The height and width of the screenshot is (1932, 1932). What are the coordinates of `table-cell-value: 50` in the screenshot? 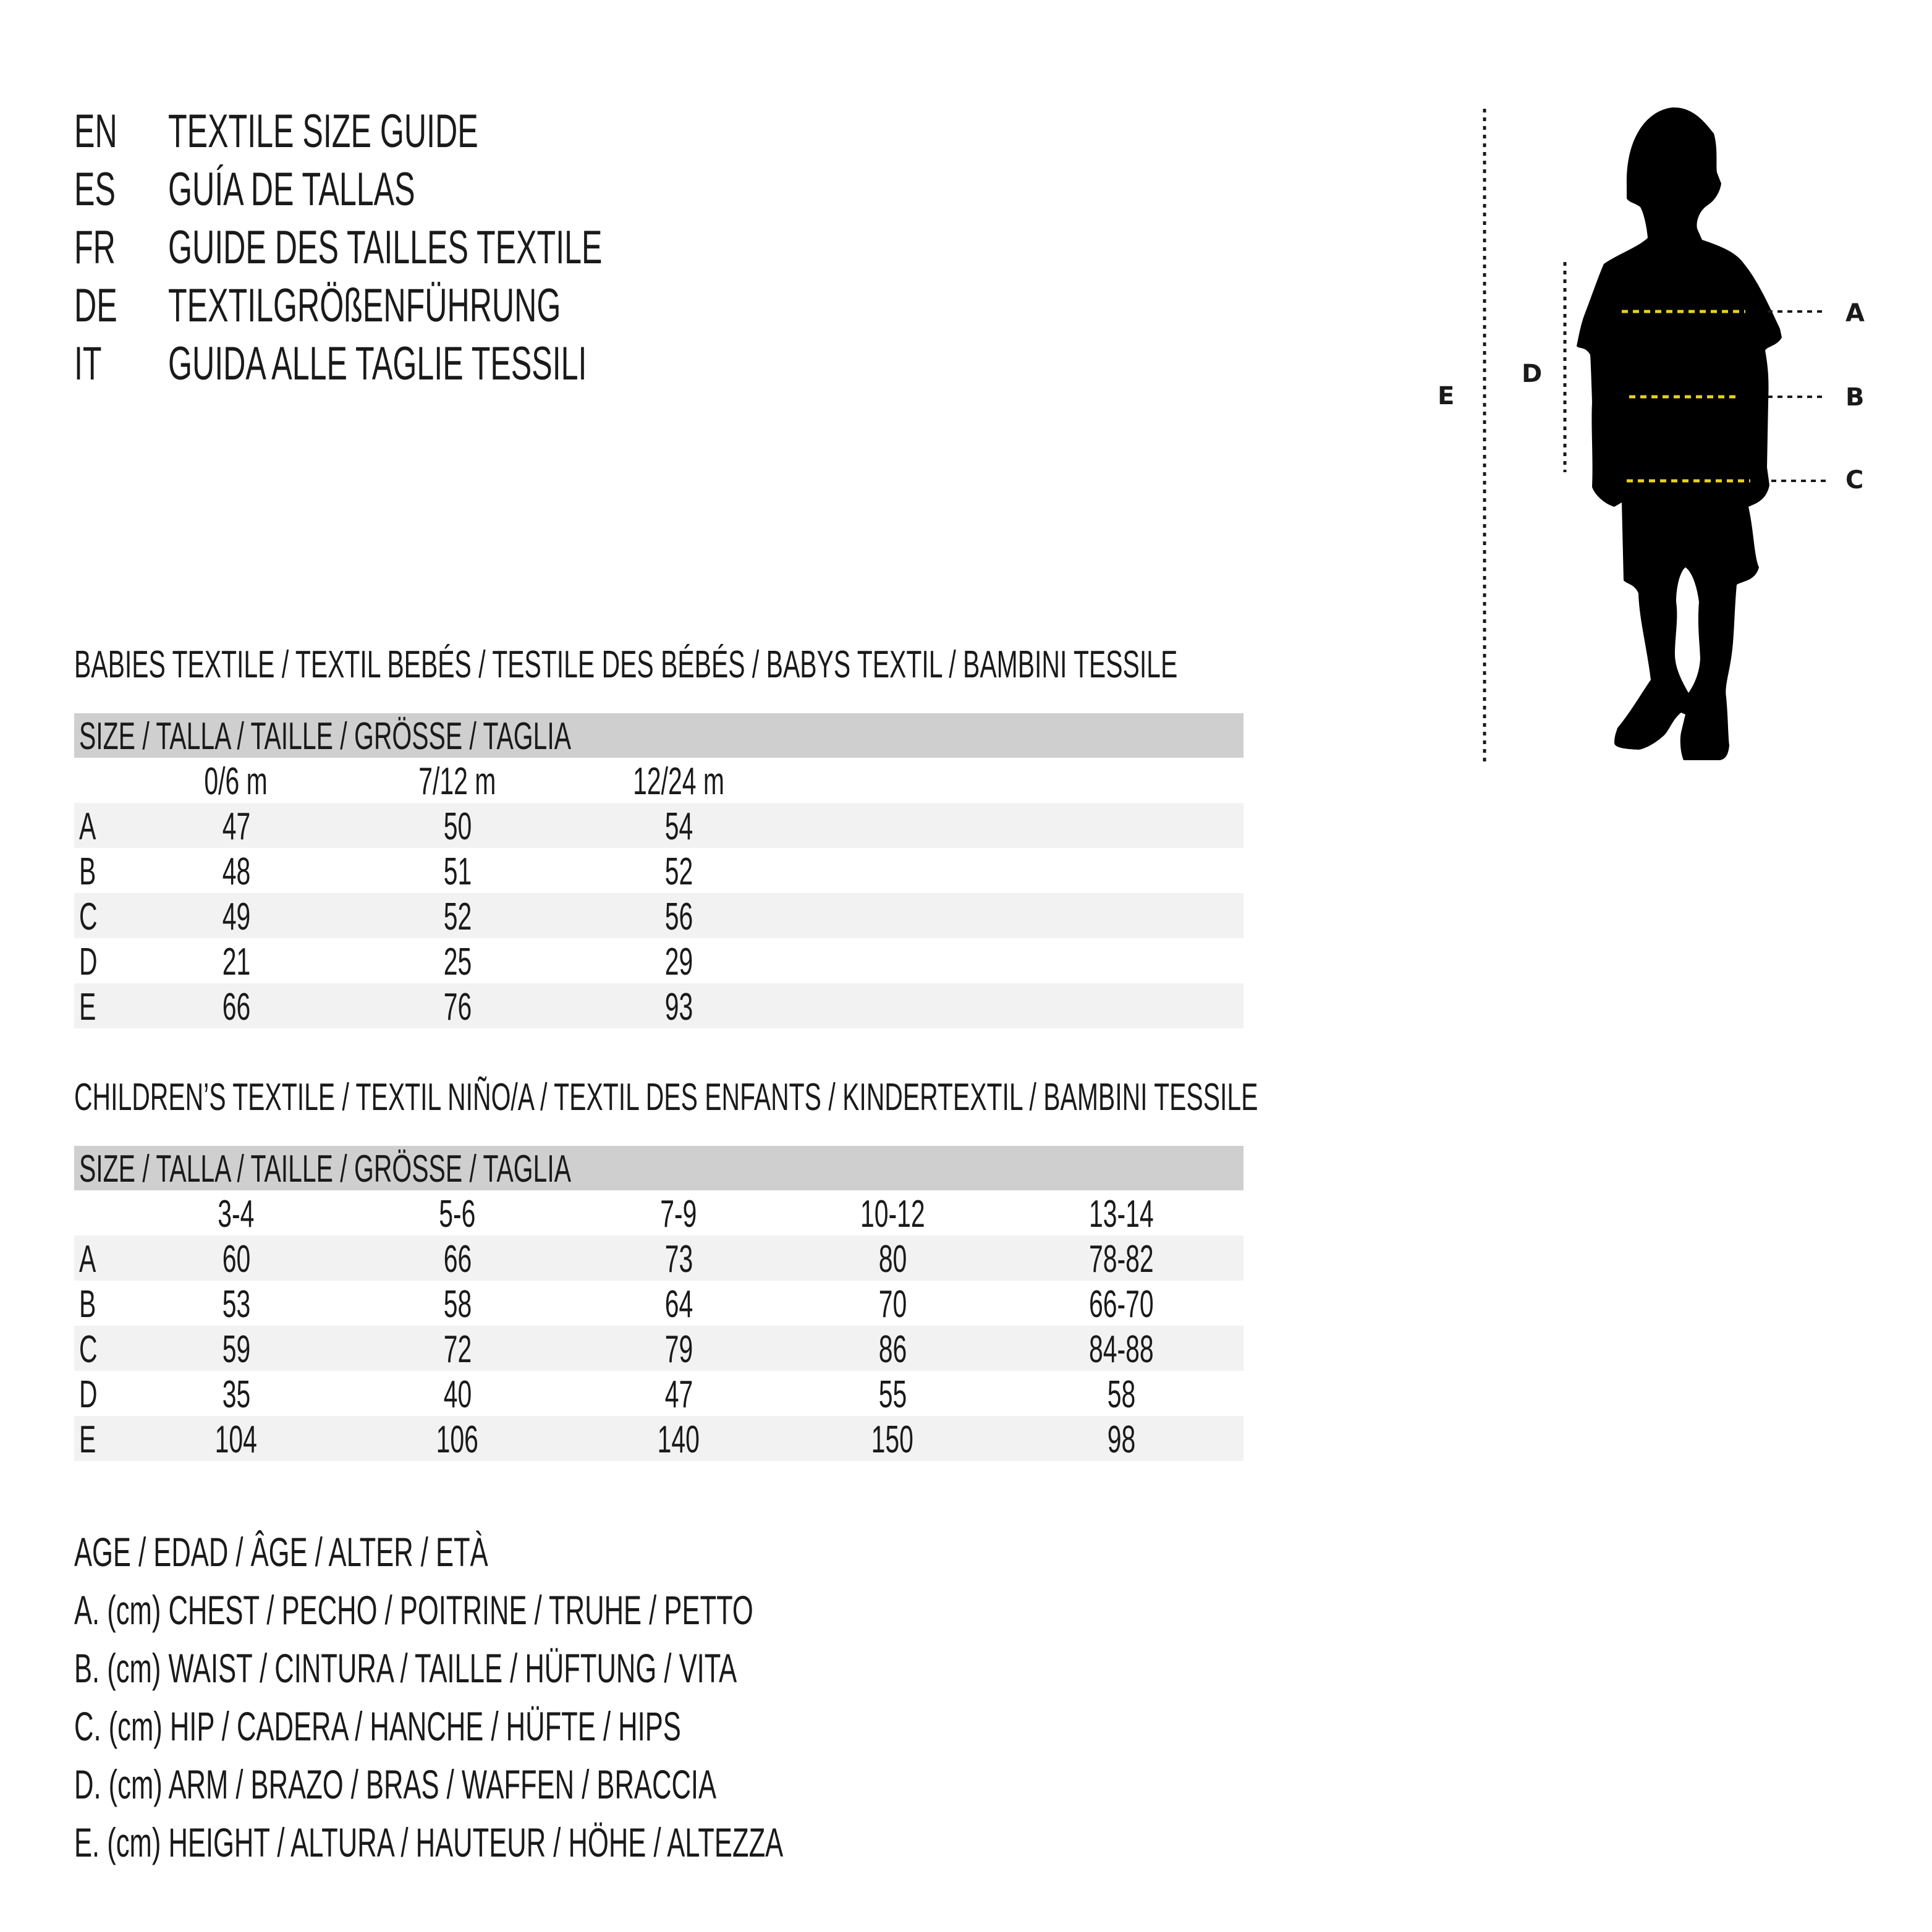 It's located at (457, 826).